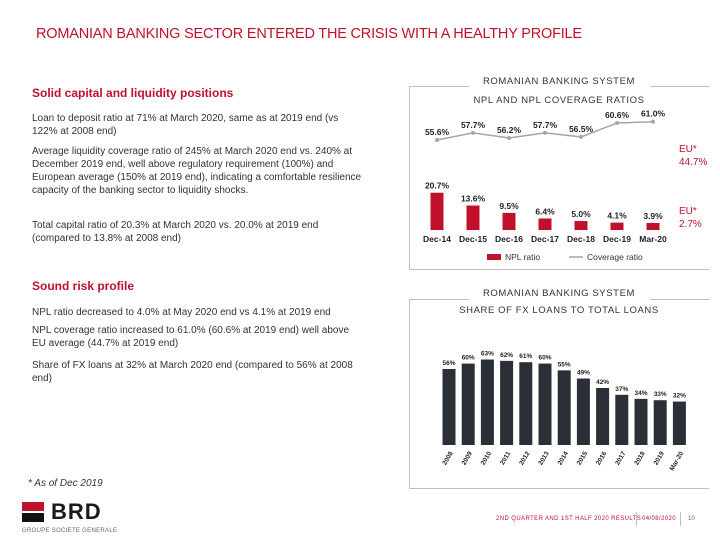 Image resolution: width=720 pixels, height=540 pixels. Describe the element at coordinates (437, 132) in the screenshot. I see `coverage-label: 55.6%` at that location.